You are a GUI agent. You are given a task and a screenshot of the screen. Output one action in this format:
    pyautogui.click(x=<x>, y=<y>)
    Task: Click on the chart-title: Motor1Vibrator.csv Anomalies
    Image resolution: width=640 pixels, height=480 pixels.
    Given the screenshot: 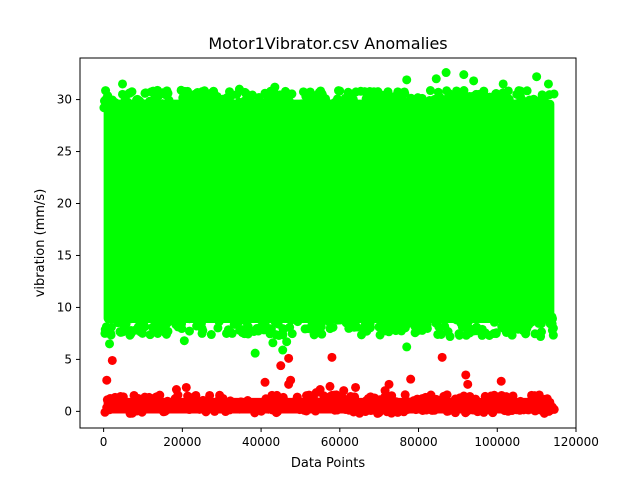 What is the action you would take?
    pyautogui.click(x=327, y=43)
    